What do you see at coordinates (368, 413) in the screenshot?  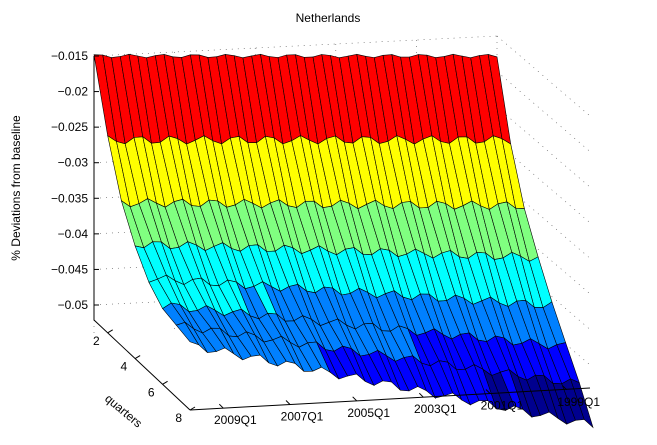 I see `date-tick-label: 2005Q1` at bounding box center [368, 413].